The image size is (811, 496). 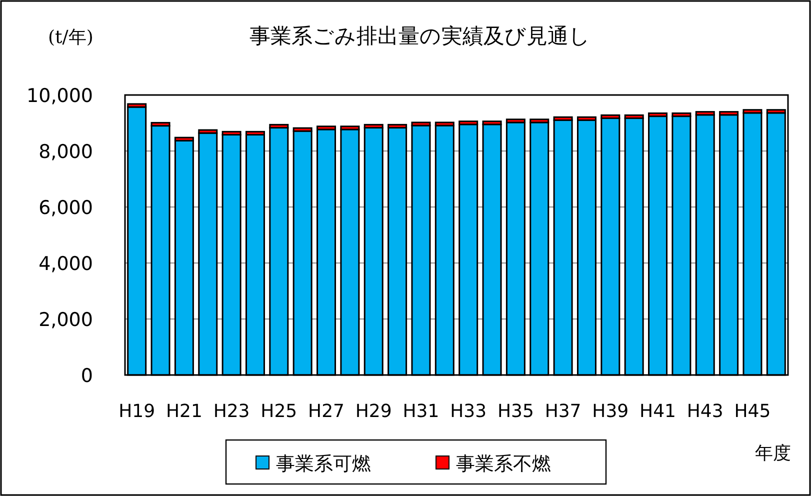 What do you see at coordinates (705, 411) in the screenshot?
I see `x-tick-label: H43` at bounding box center [705, 411].